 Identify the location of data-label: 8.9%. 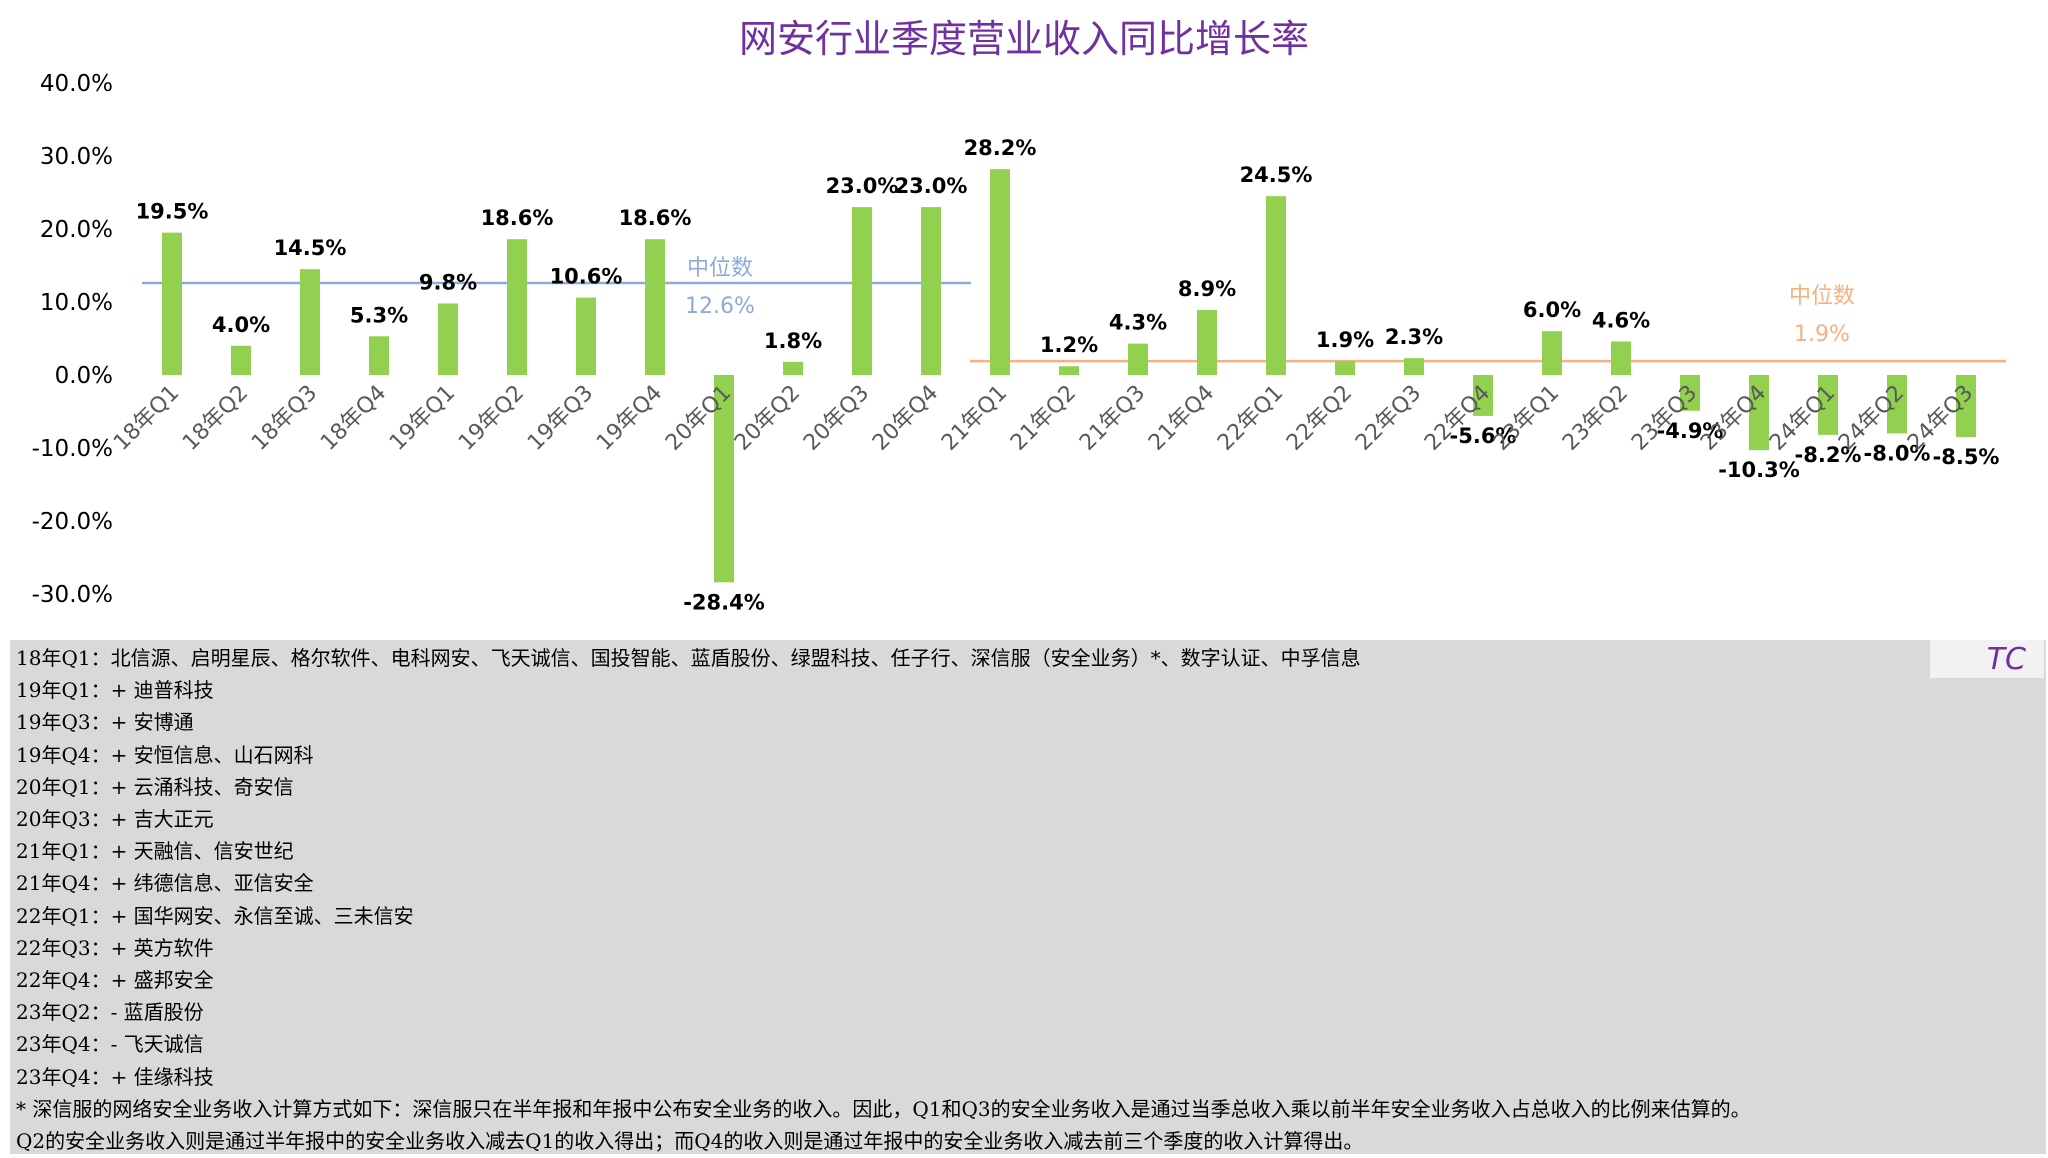
(1207, 289).